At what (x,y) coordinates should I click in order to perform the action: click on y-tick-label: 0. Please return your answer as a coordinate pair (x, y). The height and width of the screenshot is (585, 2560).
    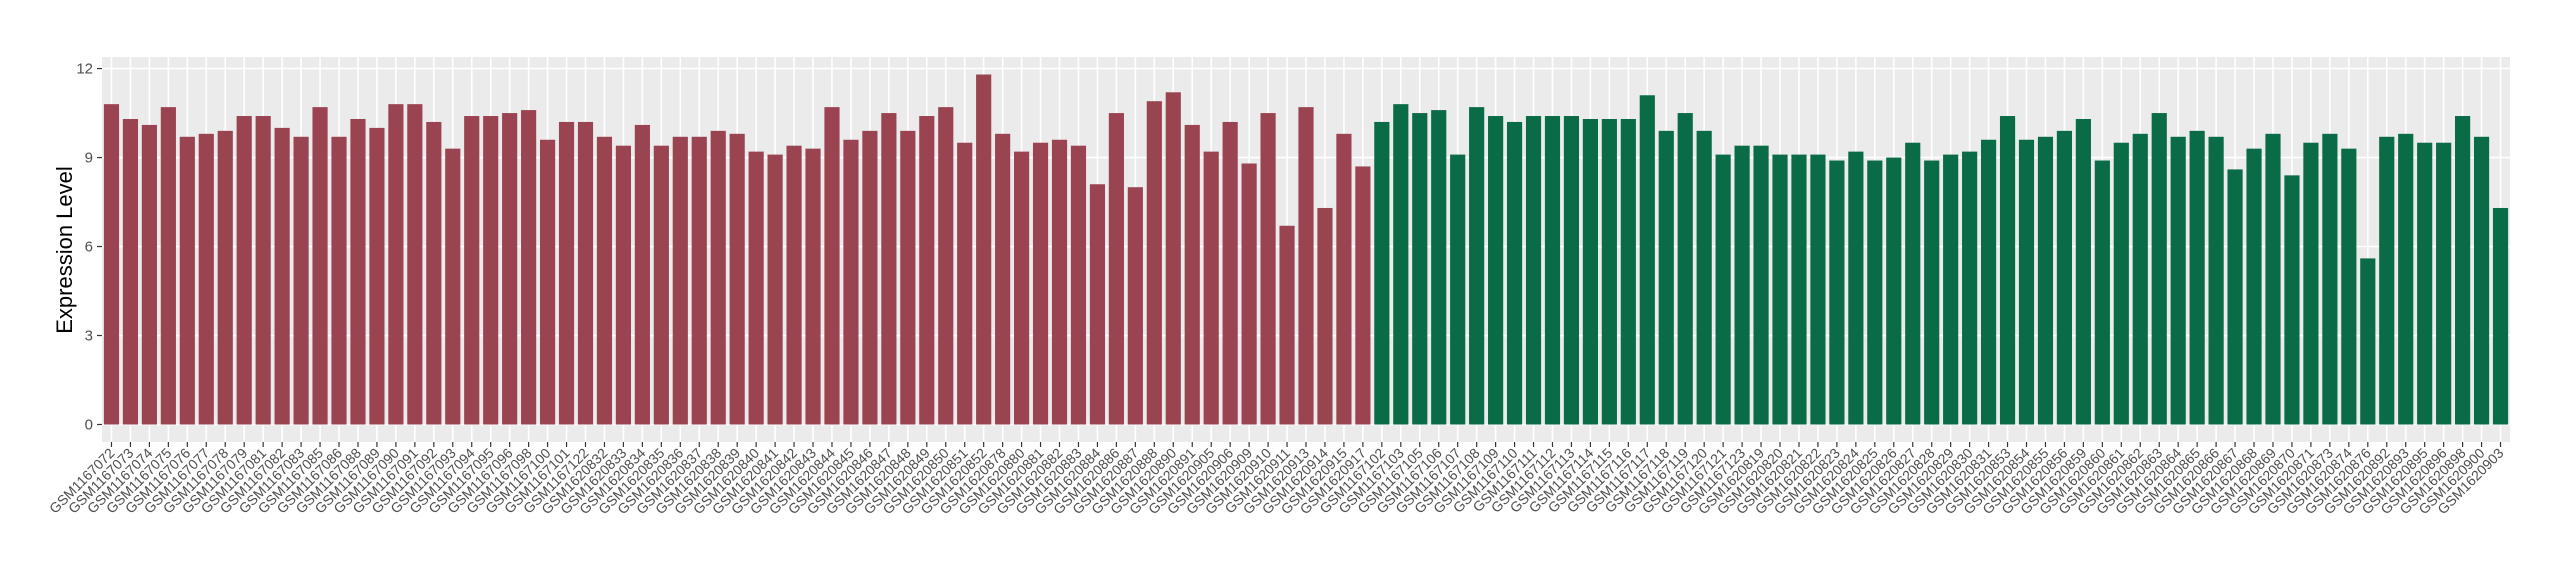
    Looking at the image, I should click on (89, 425).